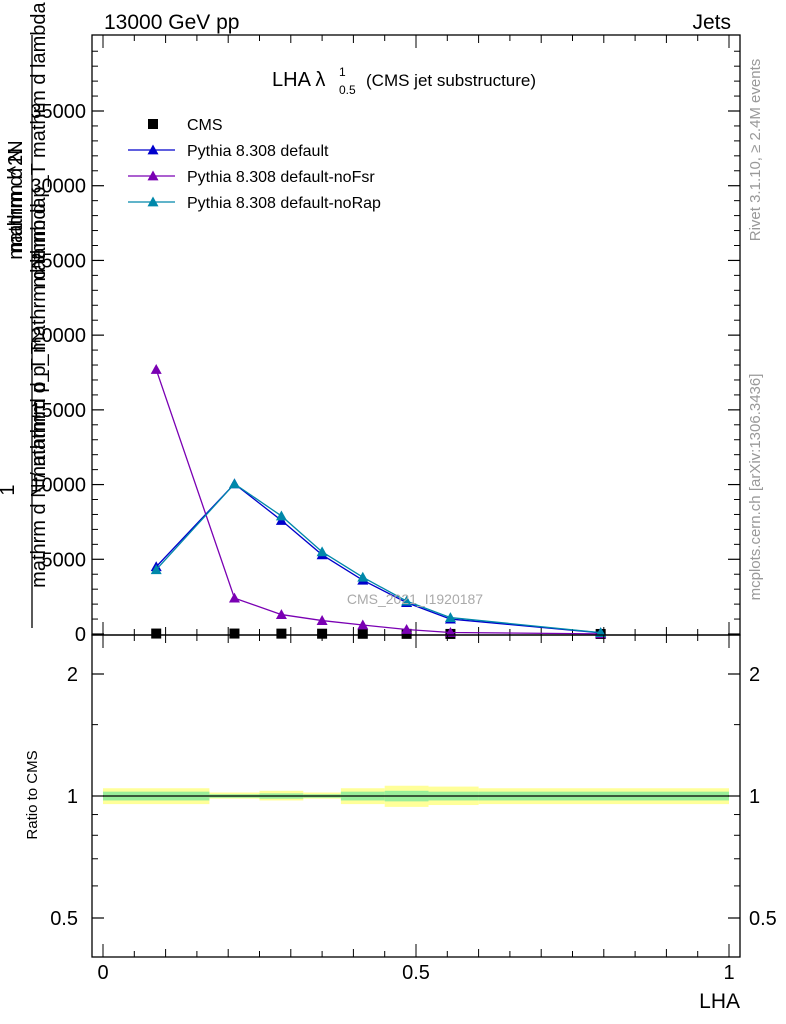  I want to click on legend-item: Pythia 8.308 default-noFsr, so click(251, 177).